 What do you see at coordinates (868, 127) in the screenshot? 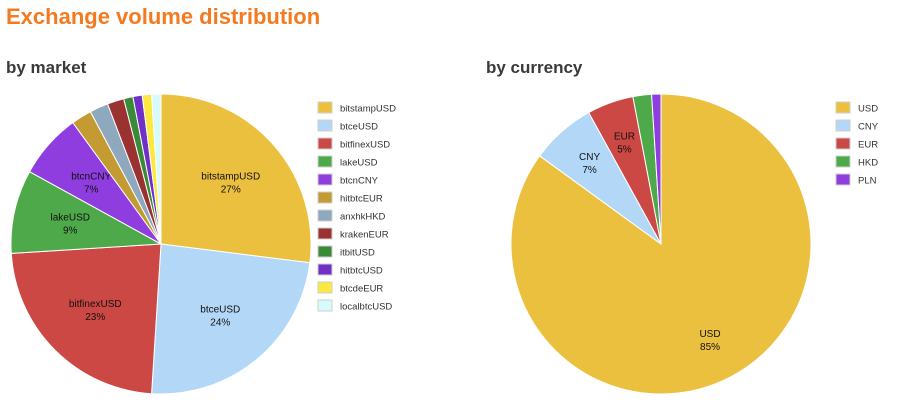
I see `legend-label-cny: CNY` at bounding box center [868, 127].